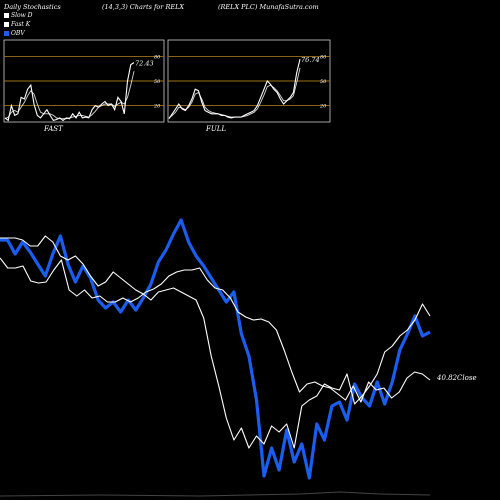  I want to click on legend-obv: OBV, so click(14, 33).